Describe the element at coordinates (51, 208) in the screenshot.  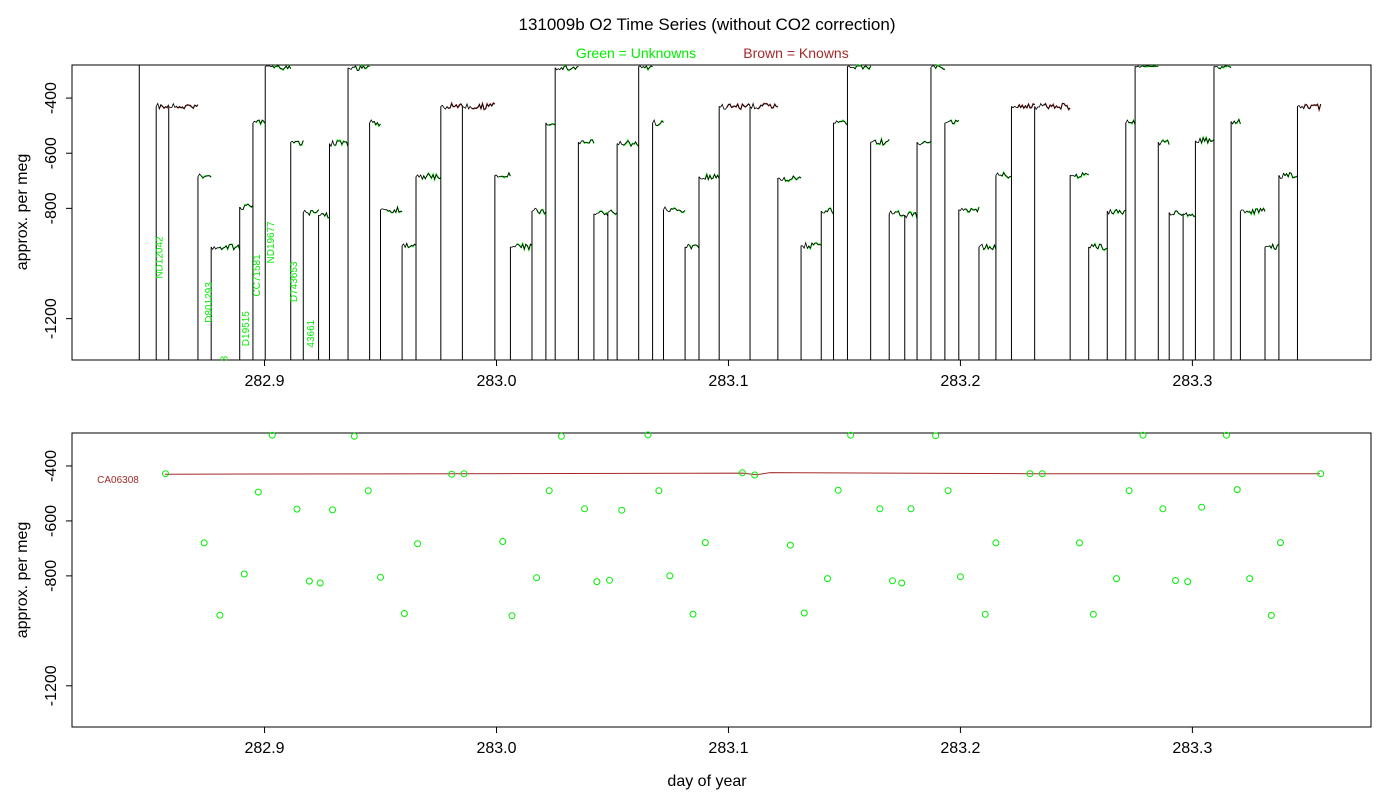
I see `top-y-tick-label: -800` at that location.